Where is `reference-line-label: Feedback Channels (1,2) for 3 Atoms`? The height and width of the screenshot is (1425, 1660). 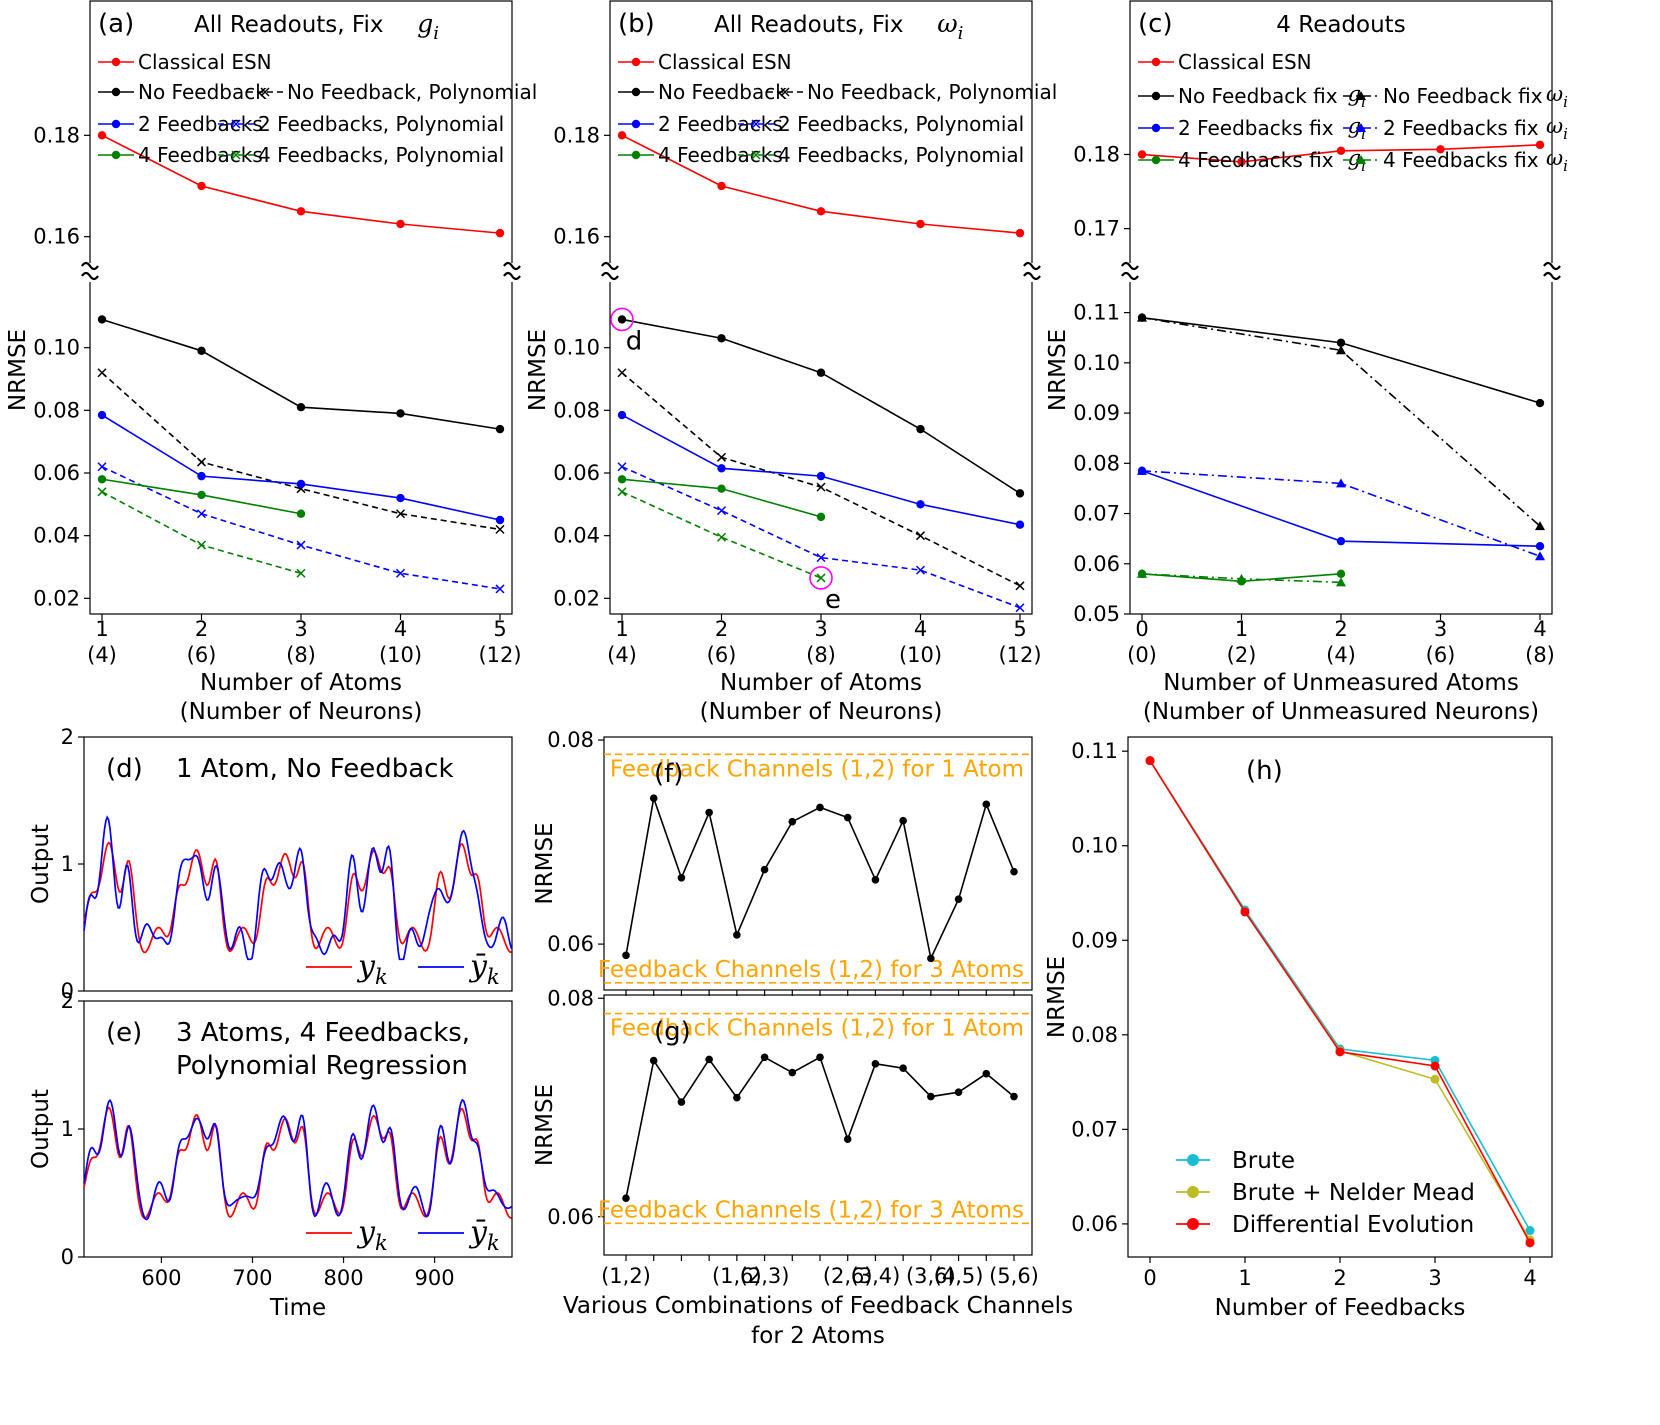
reference-line-label: Feedback Channels (1,2) for 3 Atoms is located at coordinates (811, 1210).